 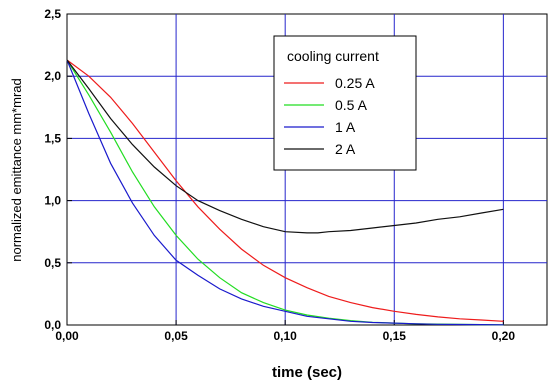 I want to click on y-axis-title: normalized emittance mm*mrad, so click(x=16, y=170).